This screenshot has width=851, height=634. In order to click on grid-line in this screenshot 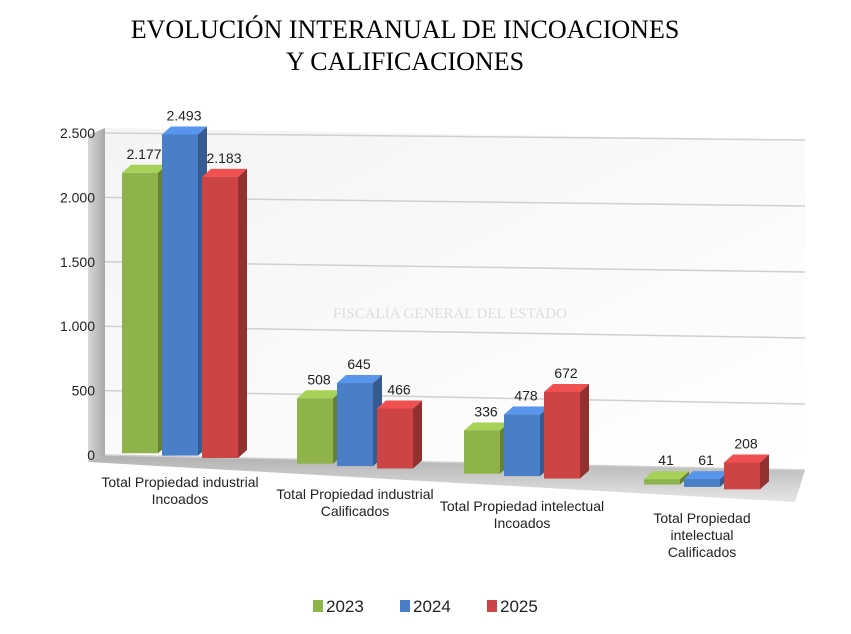, I will do `click(455, 136)`.